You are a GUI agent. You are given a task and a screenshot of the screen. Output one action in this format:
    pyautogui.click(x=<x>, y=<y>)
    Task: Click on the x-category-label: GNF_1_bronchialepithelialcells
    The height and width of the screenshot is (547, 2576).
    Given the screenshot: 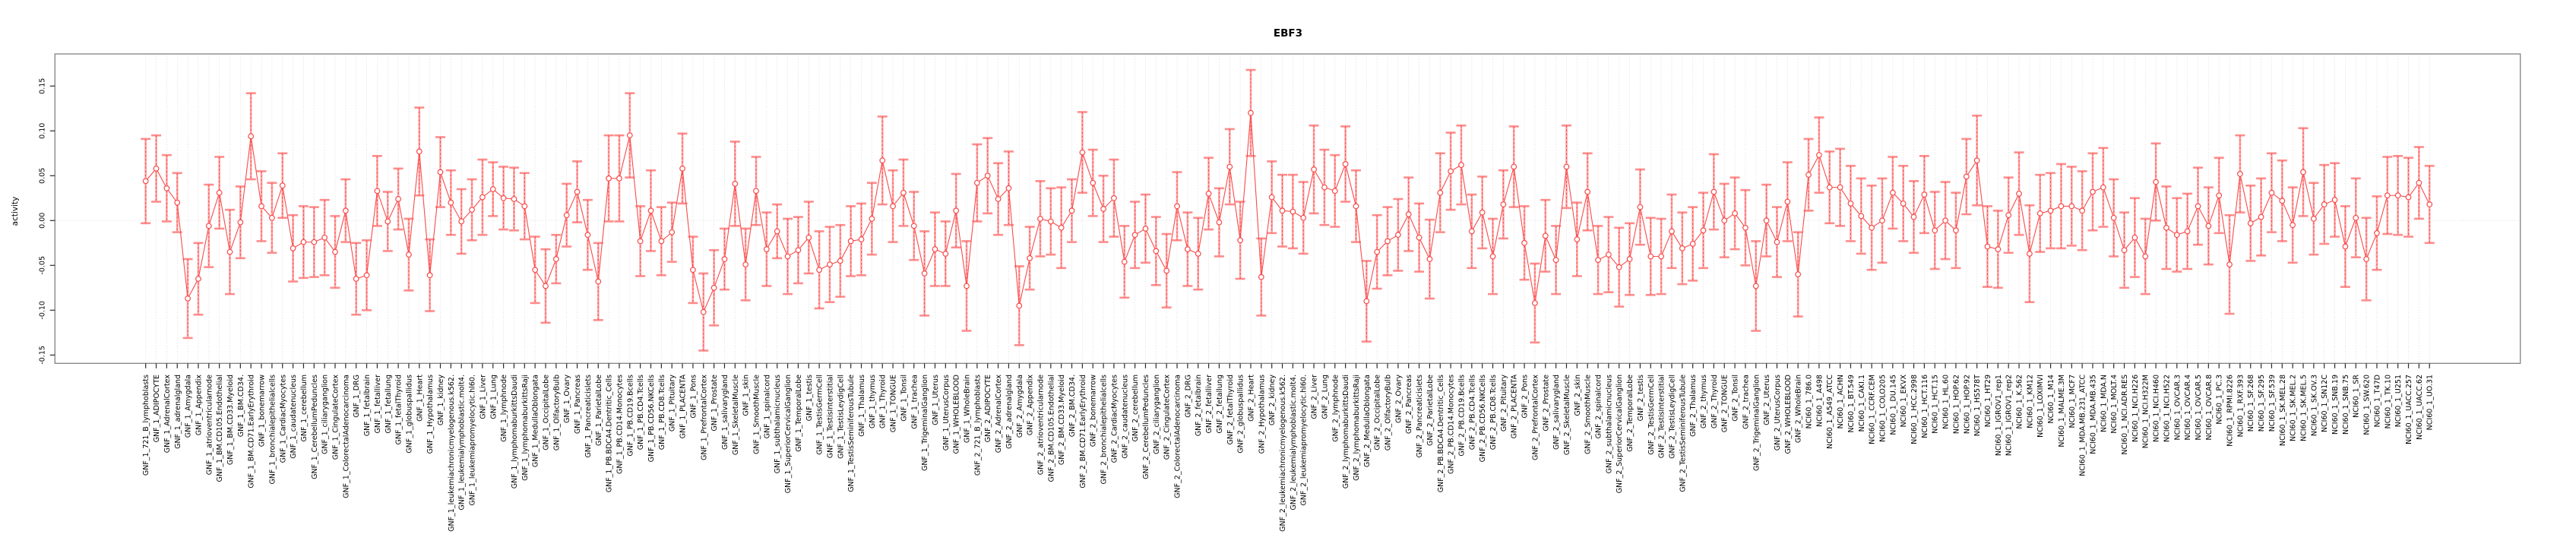 What is the action you would take?
    pyautogui.click(x=272, y=430)
    